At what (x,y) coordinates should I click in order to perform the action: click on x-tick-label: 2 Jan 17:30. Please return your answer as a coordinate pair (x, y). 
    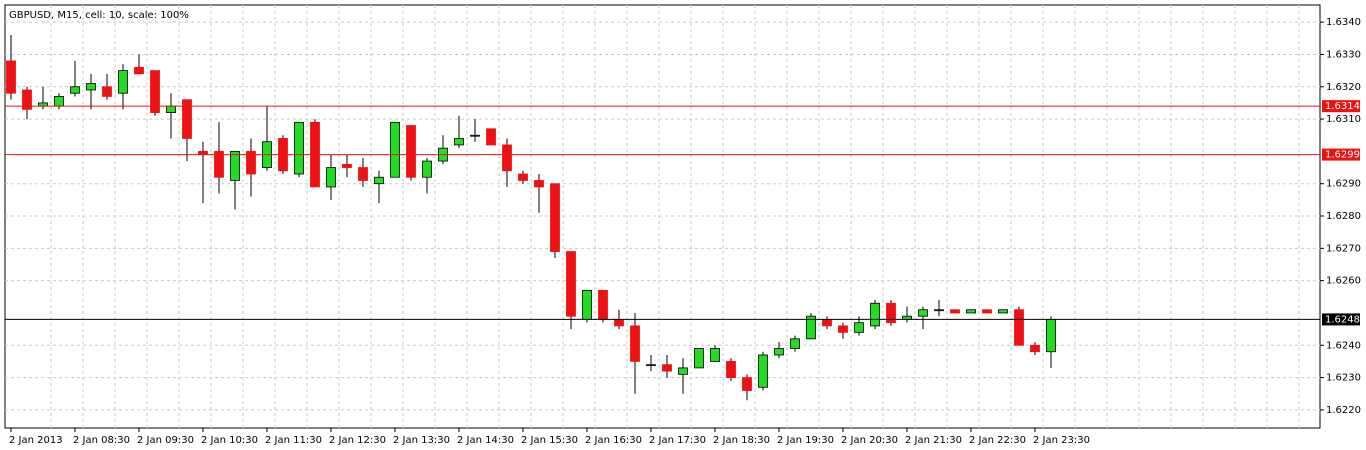
    Looking at the image, I should click on (677, 440).